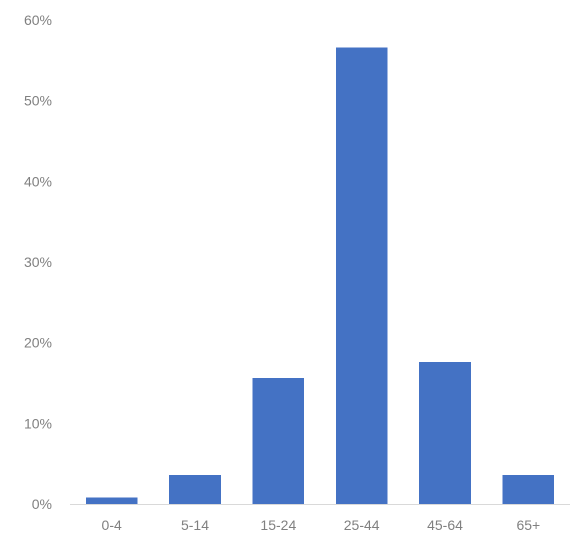  Describe the element at coordinates (362, 525) in the screenshot. I see `x-tick-label: 25-44` at that location.